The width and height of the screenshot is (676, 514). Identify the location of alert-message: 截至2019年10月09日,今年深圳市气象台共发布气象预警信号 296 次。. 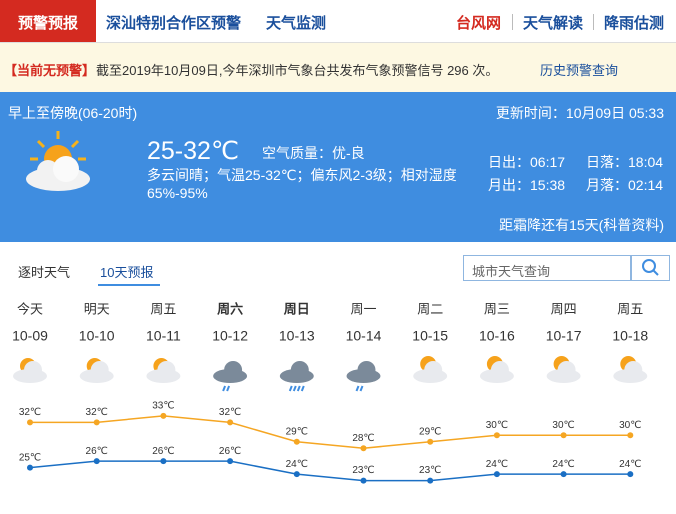
(297, 70).